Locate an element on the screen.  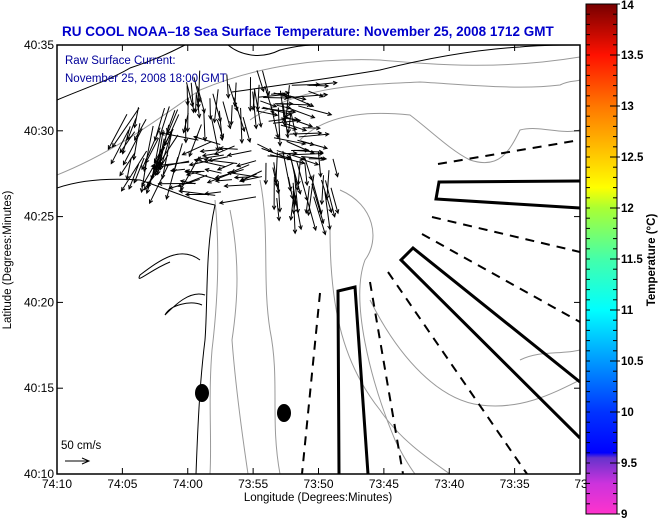
coastline-segment is located at coordinates (185, 304).